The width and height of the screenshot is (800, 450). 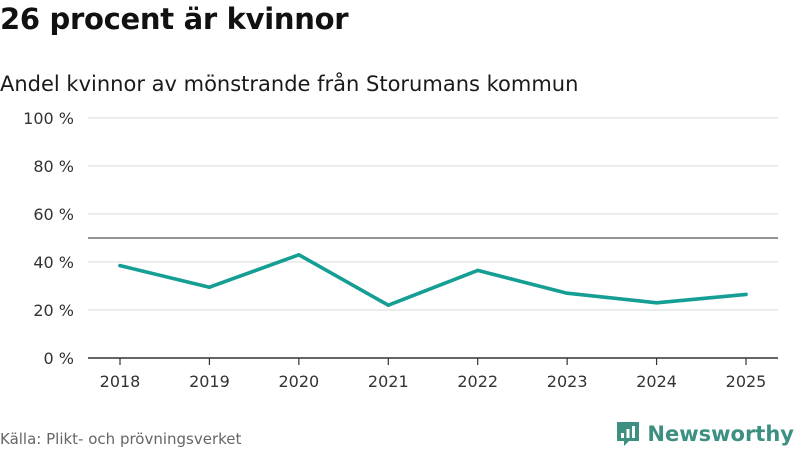 I want to click on y-tick-label: 40 %, so click(x=53, y=262).